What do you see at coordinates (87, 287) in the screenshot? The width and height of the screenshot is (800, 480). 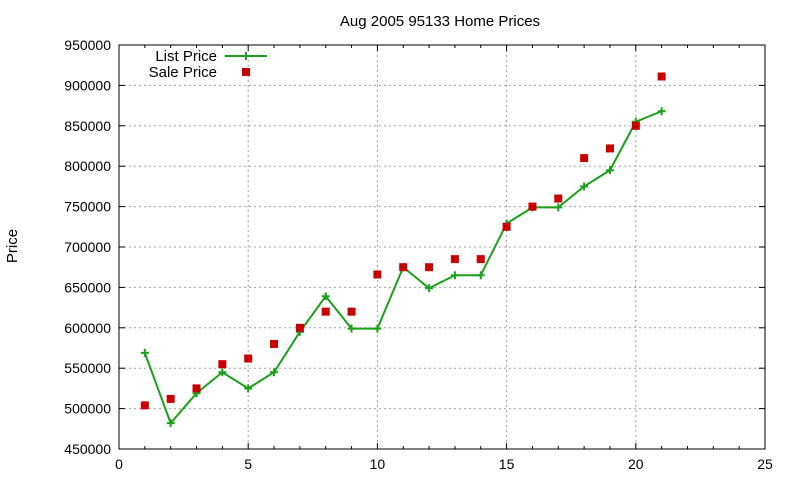 I see `y-tick-label: 650000` at bounding box center [87, 287].